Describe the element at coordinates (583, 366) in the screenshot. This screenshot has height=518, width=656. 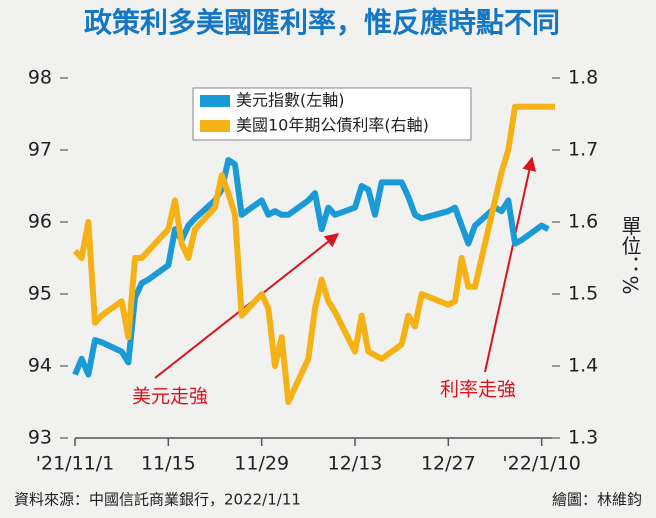
I see `y2-tick-label: 1.4` at that location.